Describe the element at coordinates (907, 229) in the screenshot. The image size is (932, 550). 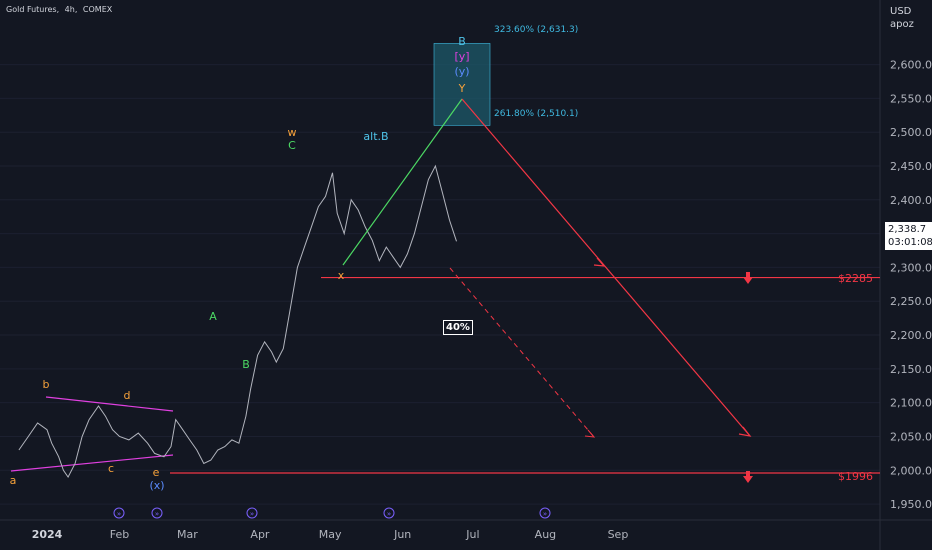
I see `current-price: 2,338.7` at that location.